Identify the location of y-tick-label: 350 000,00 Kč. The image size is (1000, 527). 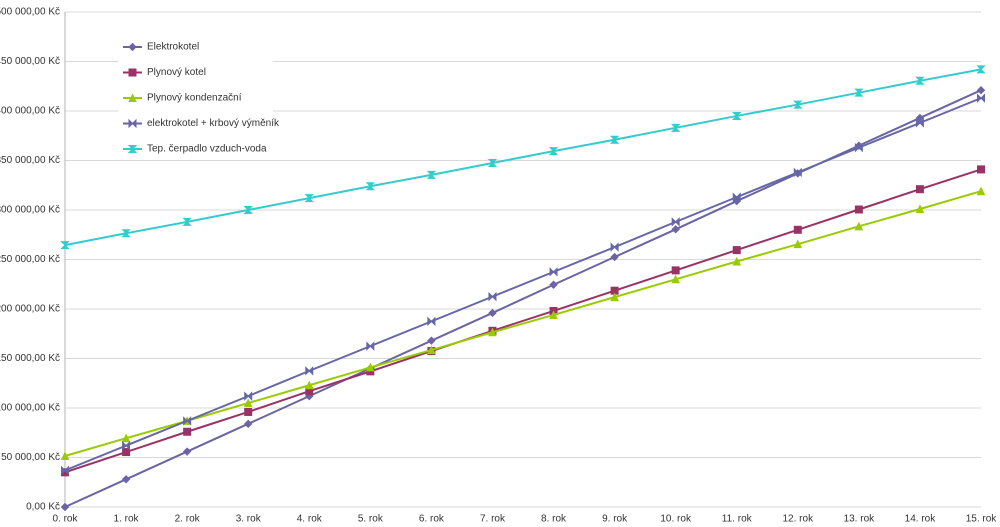
(30, 160).